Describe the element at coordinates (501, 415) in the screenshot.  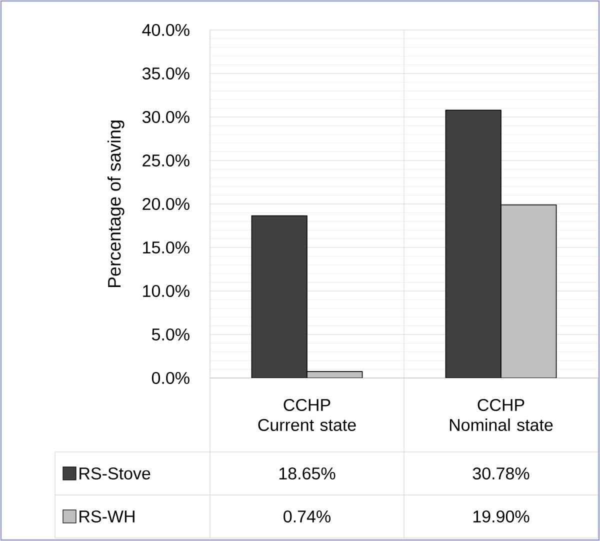
I see `x-tick-label: CCHP Nominal state` at that location.